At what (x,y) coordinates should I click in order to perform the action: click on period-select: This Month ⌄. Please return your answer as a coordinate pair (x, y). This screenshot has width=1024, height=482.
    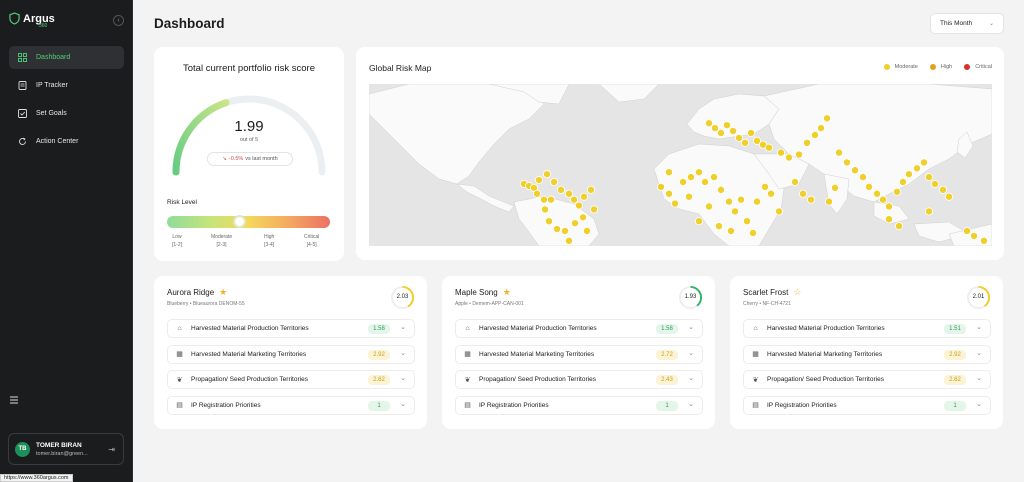
    Looking at the image, I should click on (967, 23).